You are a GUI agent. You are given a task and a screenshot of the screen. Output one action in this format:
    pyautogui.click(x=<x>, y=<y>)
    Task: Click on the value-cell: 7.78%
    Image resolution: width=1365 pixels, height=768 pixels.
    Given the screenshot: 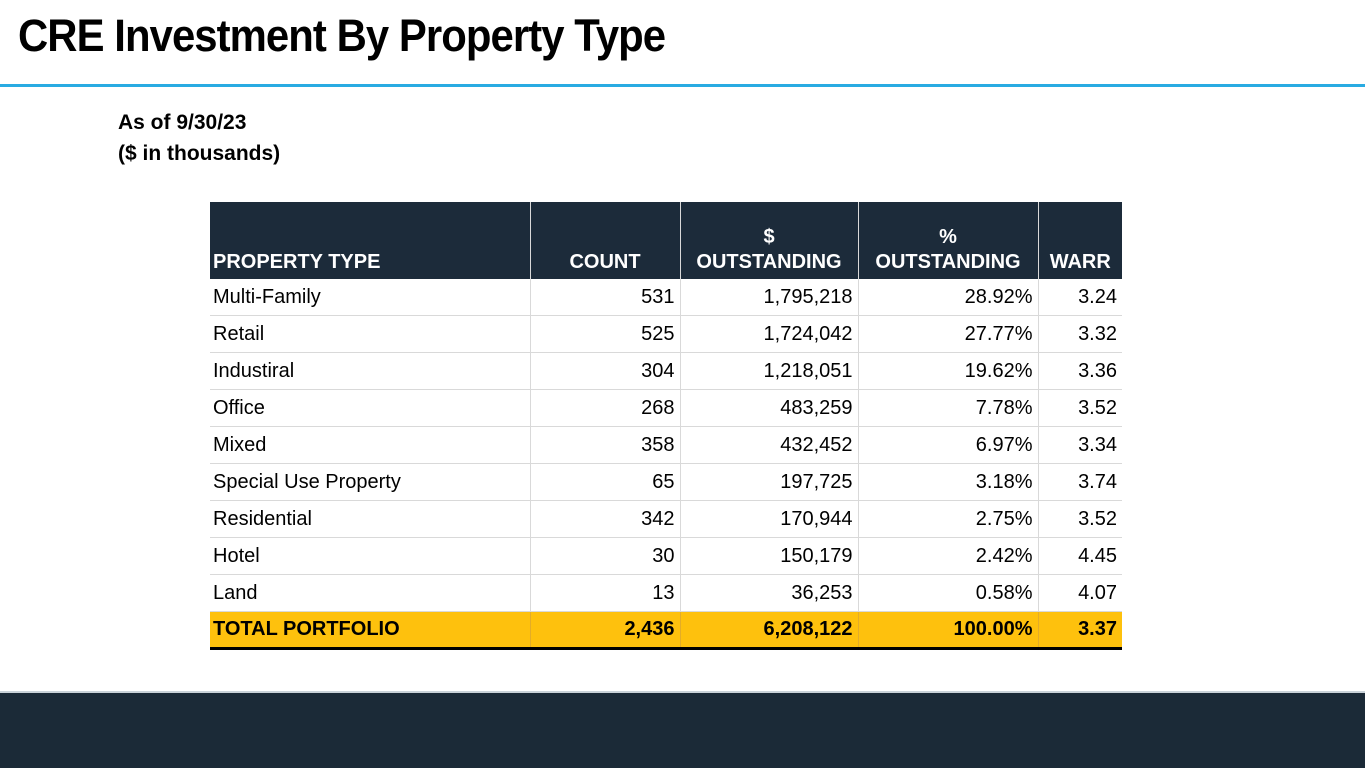 What is the action you would take?
    pyautogui.click(x=948, y=408)
    